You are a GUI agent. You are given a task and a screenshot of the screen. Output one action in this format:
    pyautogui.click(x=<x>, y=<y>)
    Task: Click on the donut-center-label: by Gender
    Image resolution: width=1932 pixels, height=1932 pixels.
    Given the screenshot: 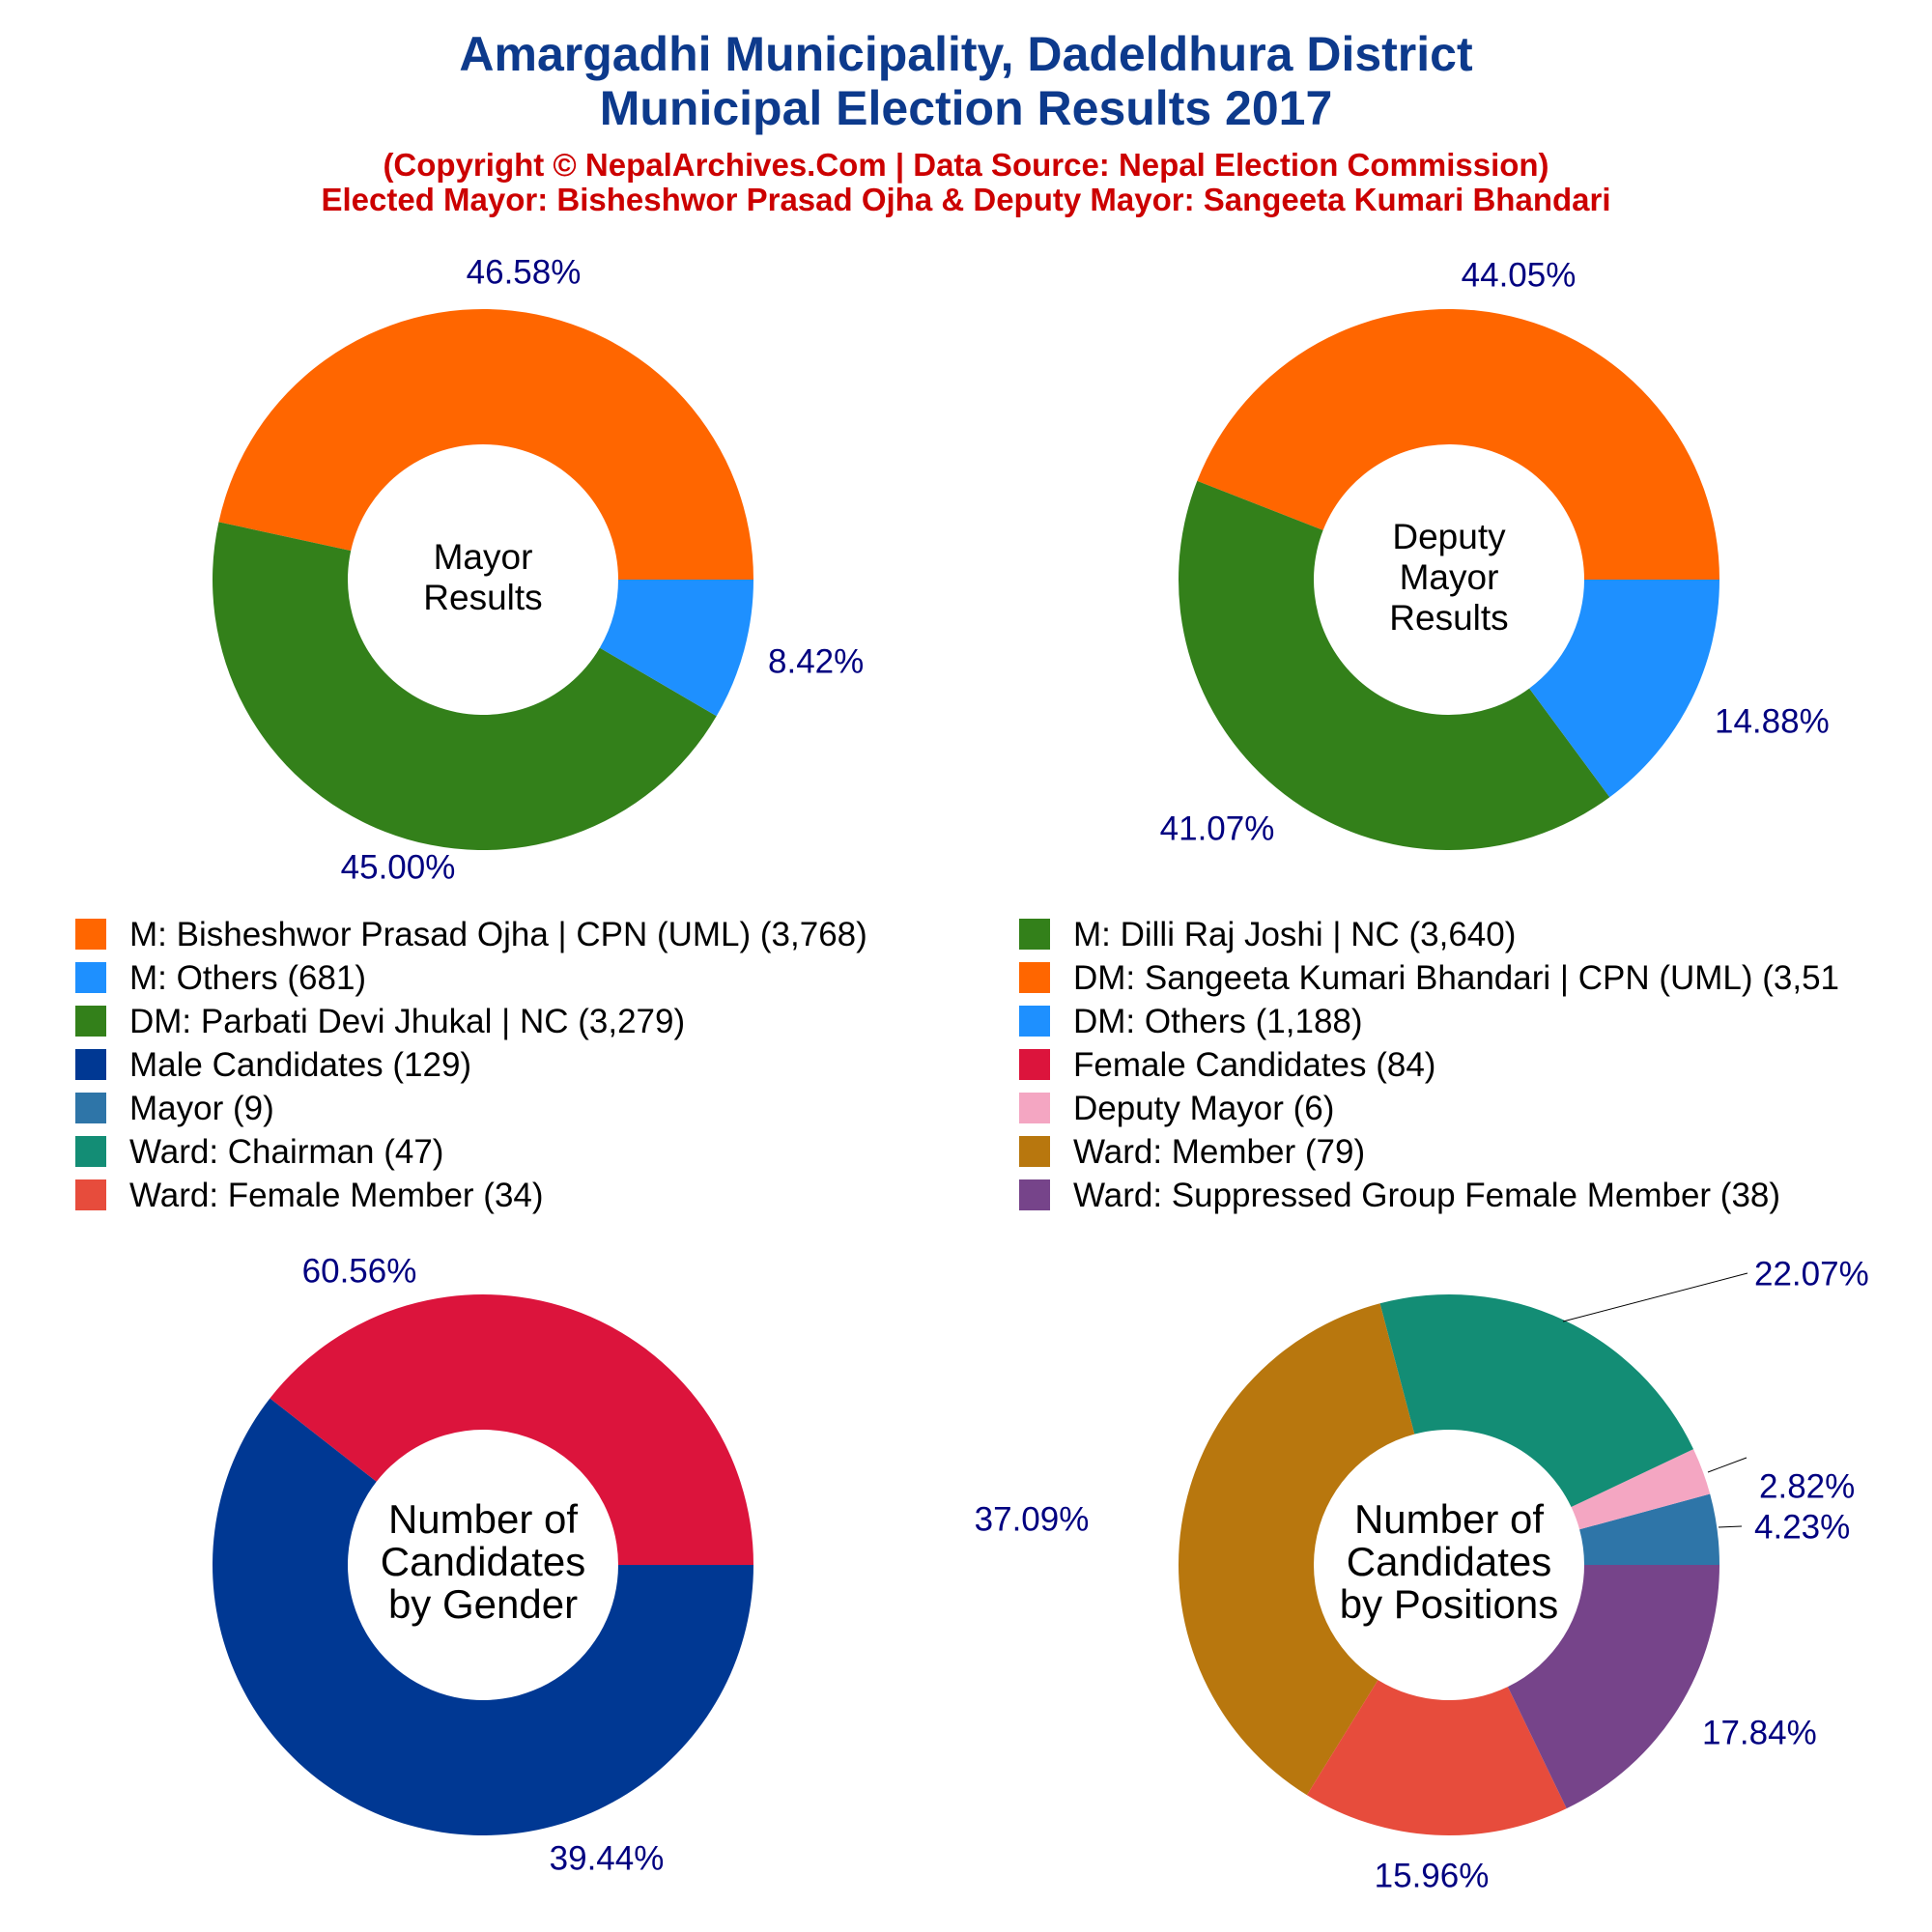 What is the action you would take?
    pyautogui.click(x=483, y=1604)
    